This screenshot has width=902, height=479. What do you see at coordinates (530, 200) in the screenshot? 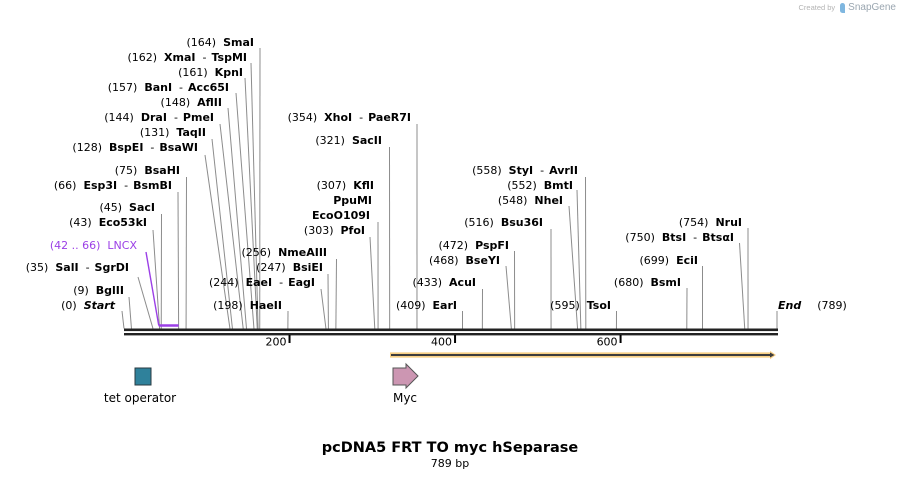
I see `enzyme-label: (548) NheI` at bounding box center [530, 200].